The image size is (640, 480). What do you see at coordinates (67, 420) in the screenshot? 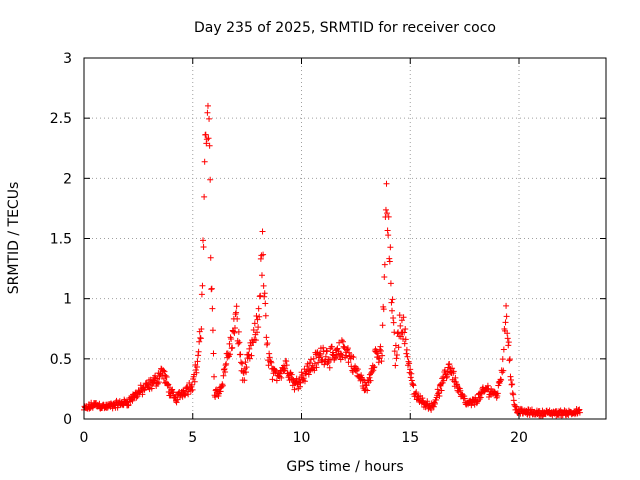
I see `y-tick-label: 0` at bounding box center [67, 420].